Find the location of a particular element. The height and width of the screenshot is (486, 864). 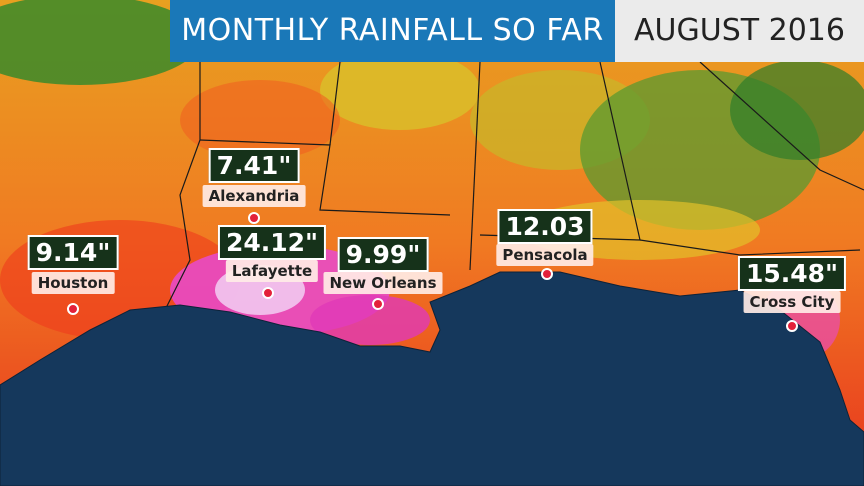

rainfall-amount: 12.03 is located at coordinates (545, 226).